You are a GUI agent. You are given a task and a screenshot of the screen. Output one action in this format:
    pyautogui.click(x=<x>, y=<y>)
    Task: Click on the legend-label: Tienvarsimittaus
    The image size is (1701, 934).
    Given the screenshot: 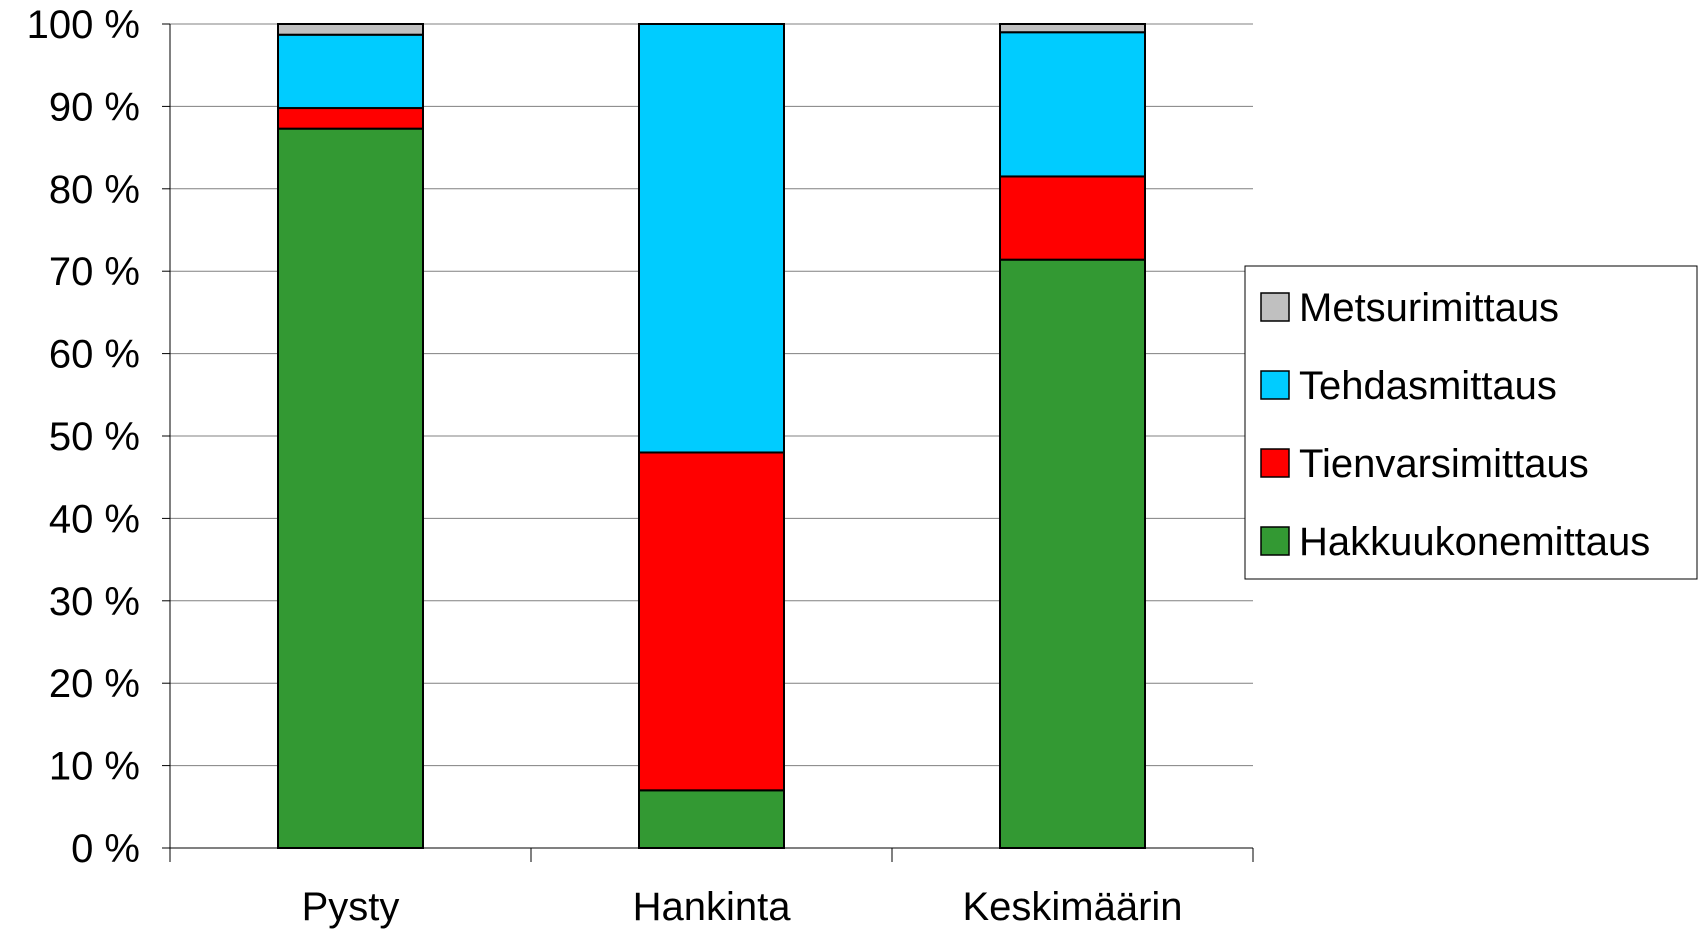 What is the action you would take?
    pyautogui.click(x=1444, y=464)
    